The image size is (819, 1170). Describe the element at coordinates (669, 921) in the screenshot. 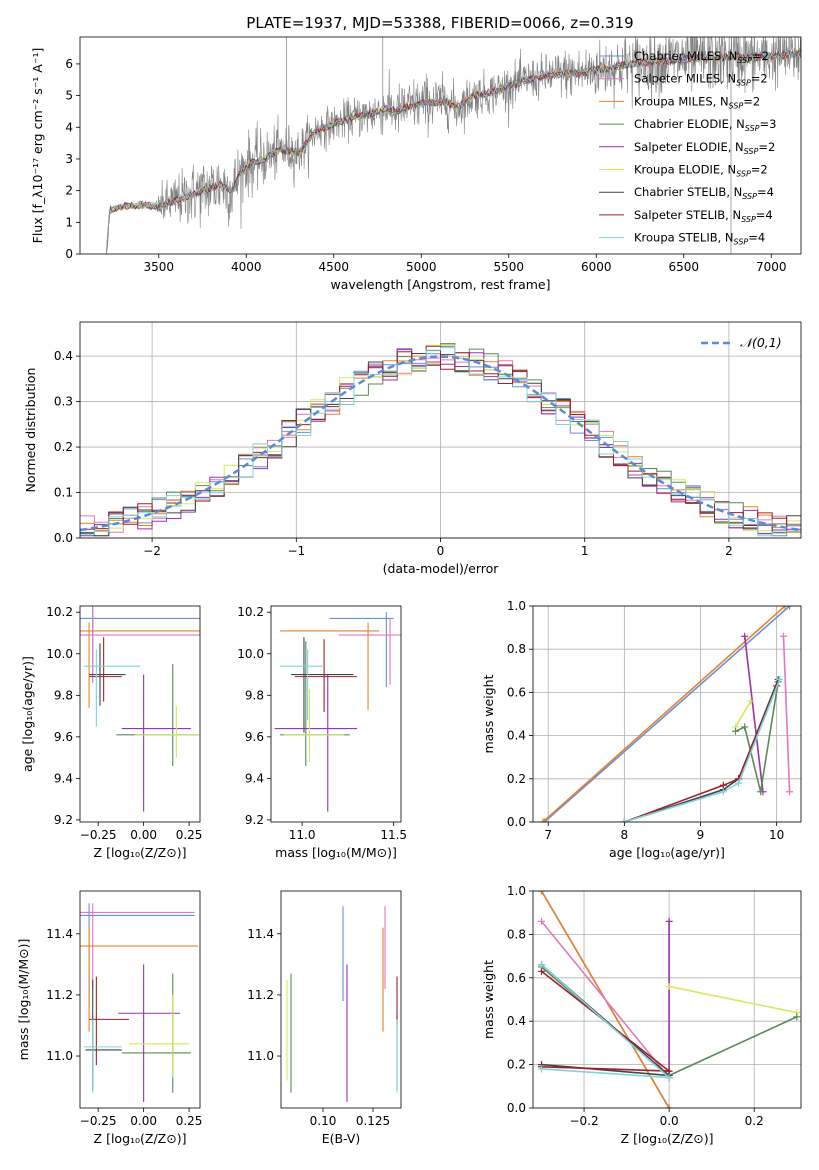

I see `mass_weight_vs_Z-marker-salpeter-elodie` at that location.